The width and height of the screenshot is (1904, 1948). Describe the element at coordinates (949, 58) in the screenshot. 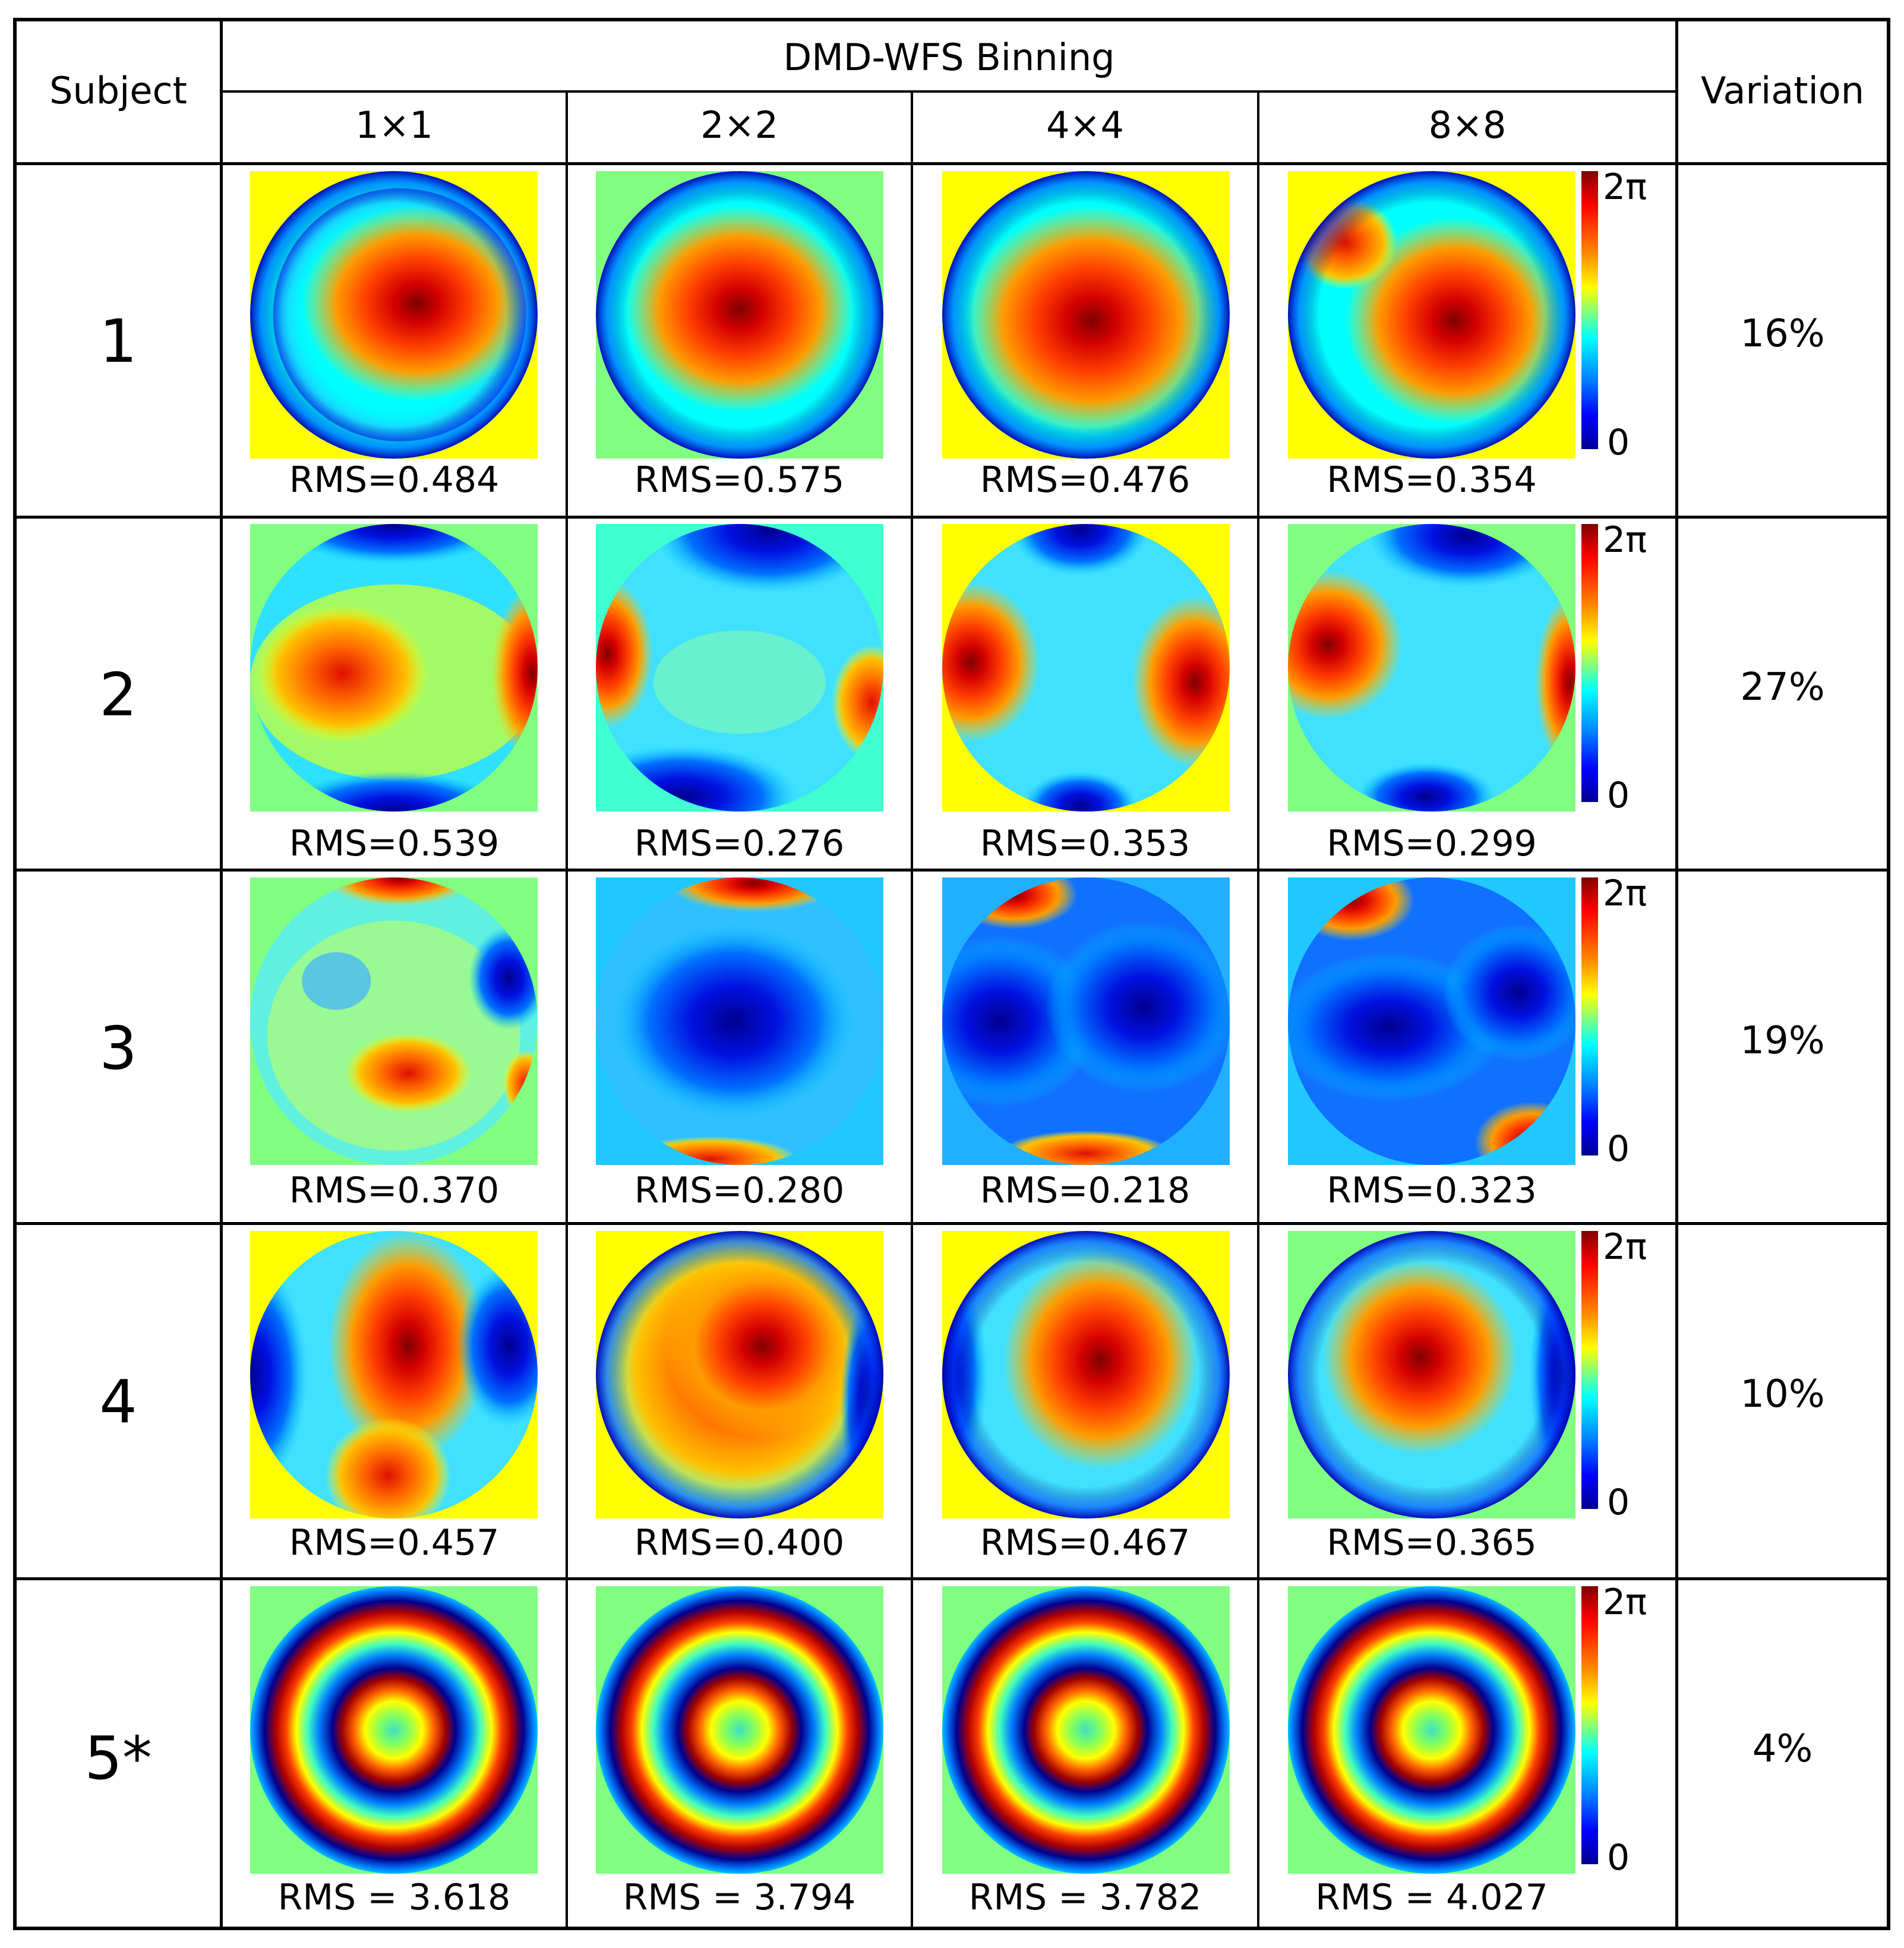

I see `header-binning-group: DMD-WFS Binning` at that location.